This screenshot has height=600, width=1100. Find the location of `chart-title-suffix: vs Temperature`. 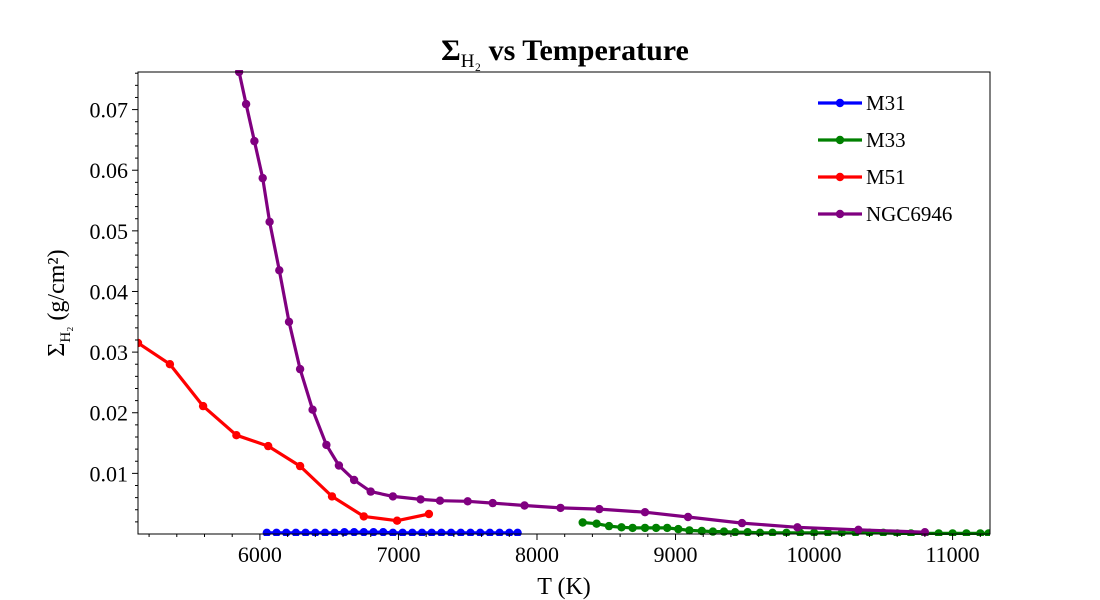

chart-title-suffix: vs Temperature is located at coordinates (585, 50).